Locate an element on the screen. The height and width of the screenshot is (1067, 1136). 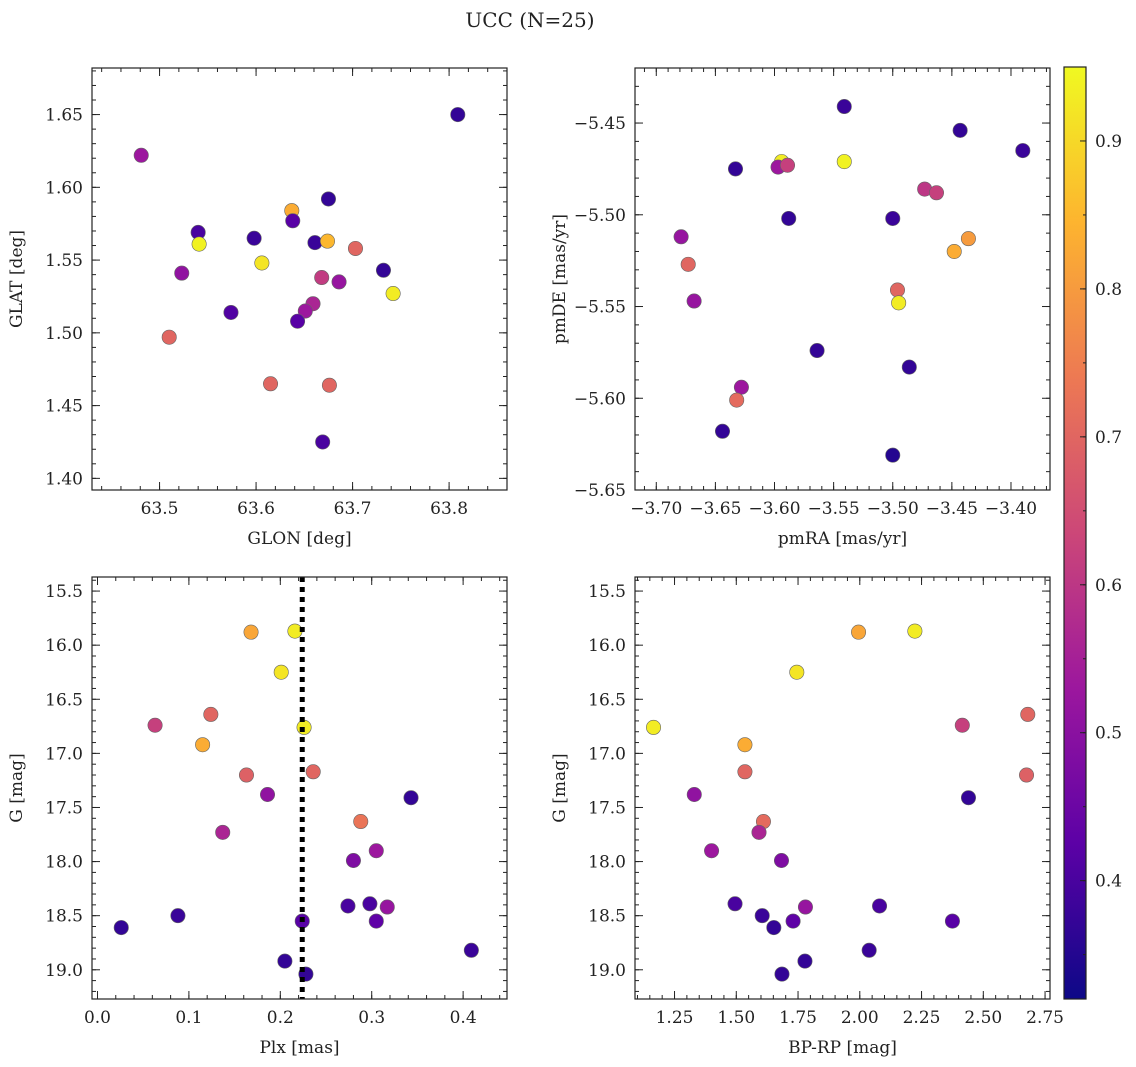
y-tick-label: −5.45 is located at coordinates (600, 124).